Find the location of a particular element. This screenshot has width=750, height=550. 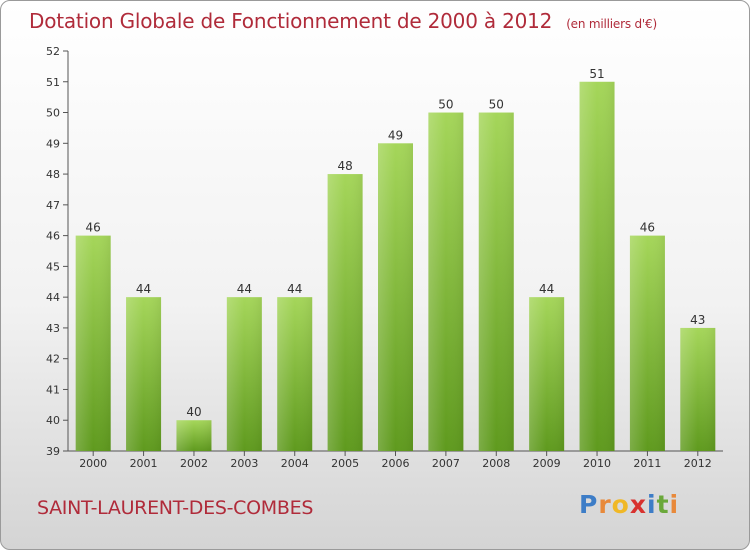

bar-value-label: 40 is located at coordinates (193, 412).